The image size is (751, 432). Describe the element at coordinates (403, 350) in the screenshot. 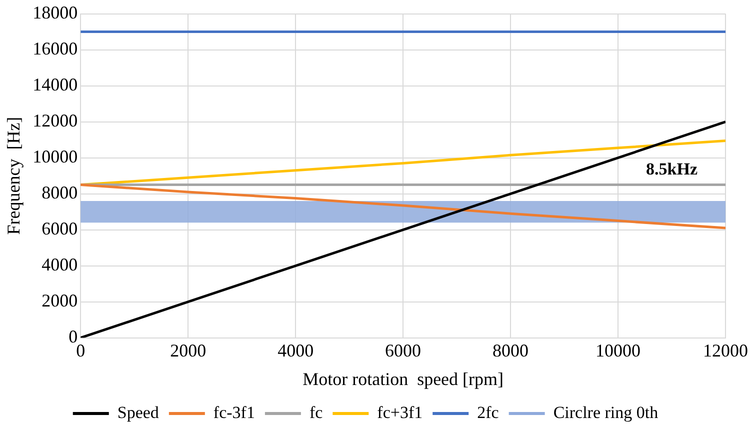

I see `x-tick-label: 6000` at that location.